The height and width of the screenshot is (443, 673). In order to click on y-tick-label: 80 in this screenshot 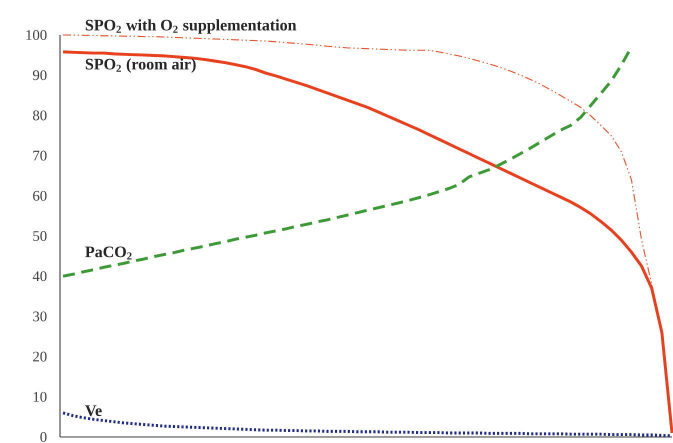, I will do `click(40, 115)`.